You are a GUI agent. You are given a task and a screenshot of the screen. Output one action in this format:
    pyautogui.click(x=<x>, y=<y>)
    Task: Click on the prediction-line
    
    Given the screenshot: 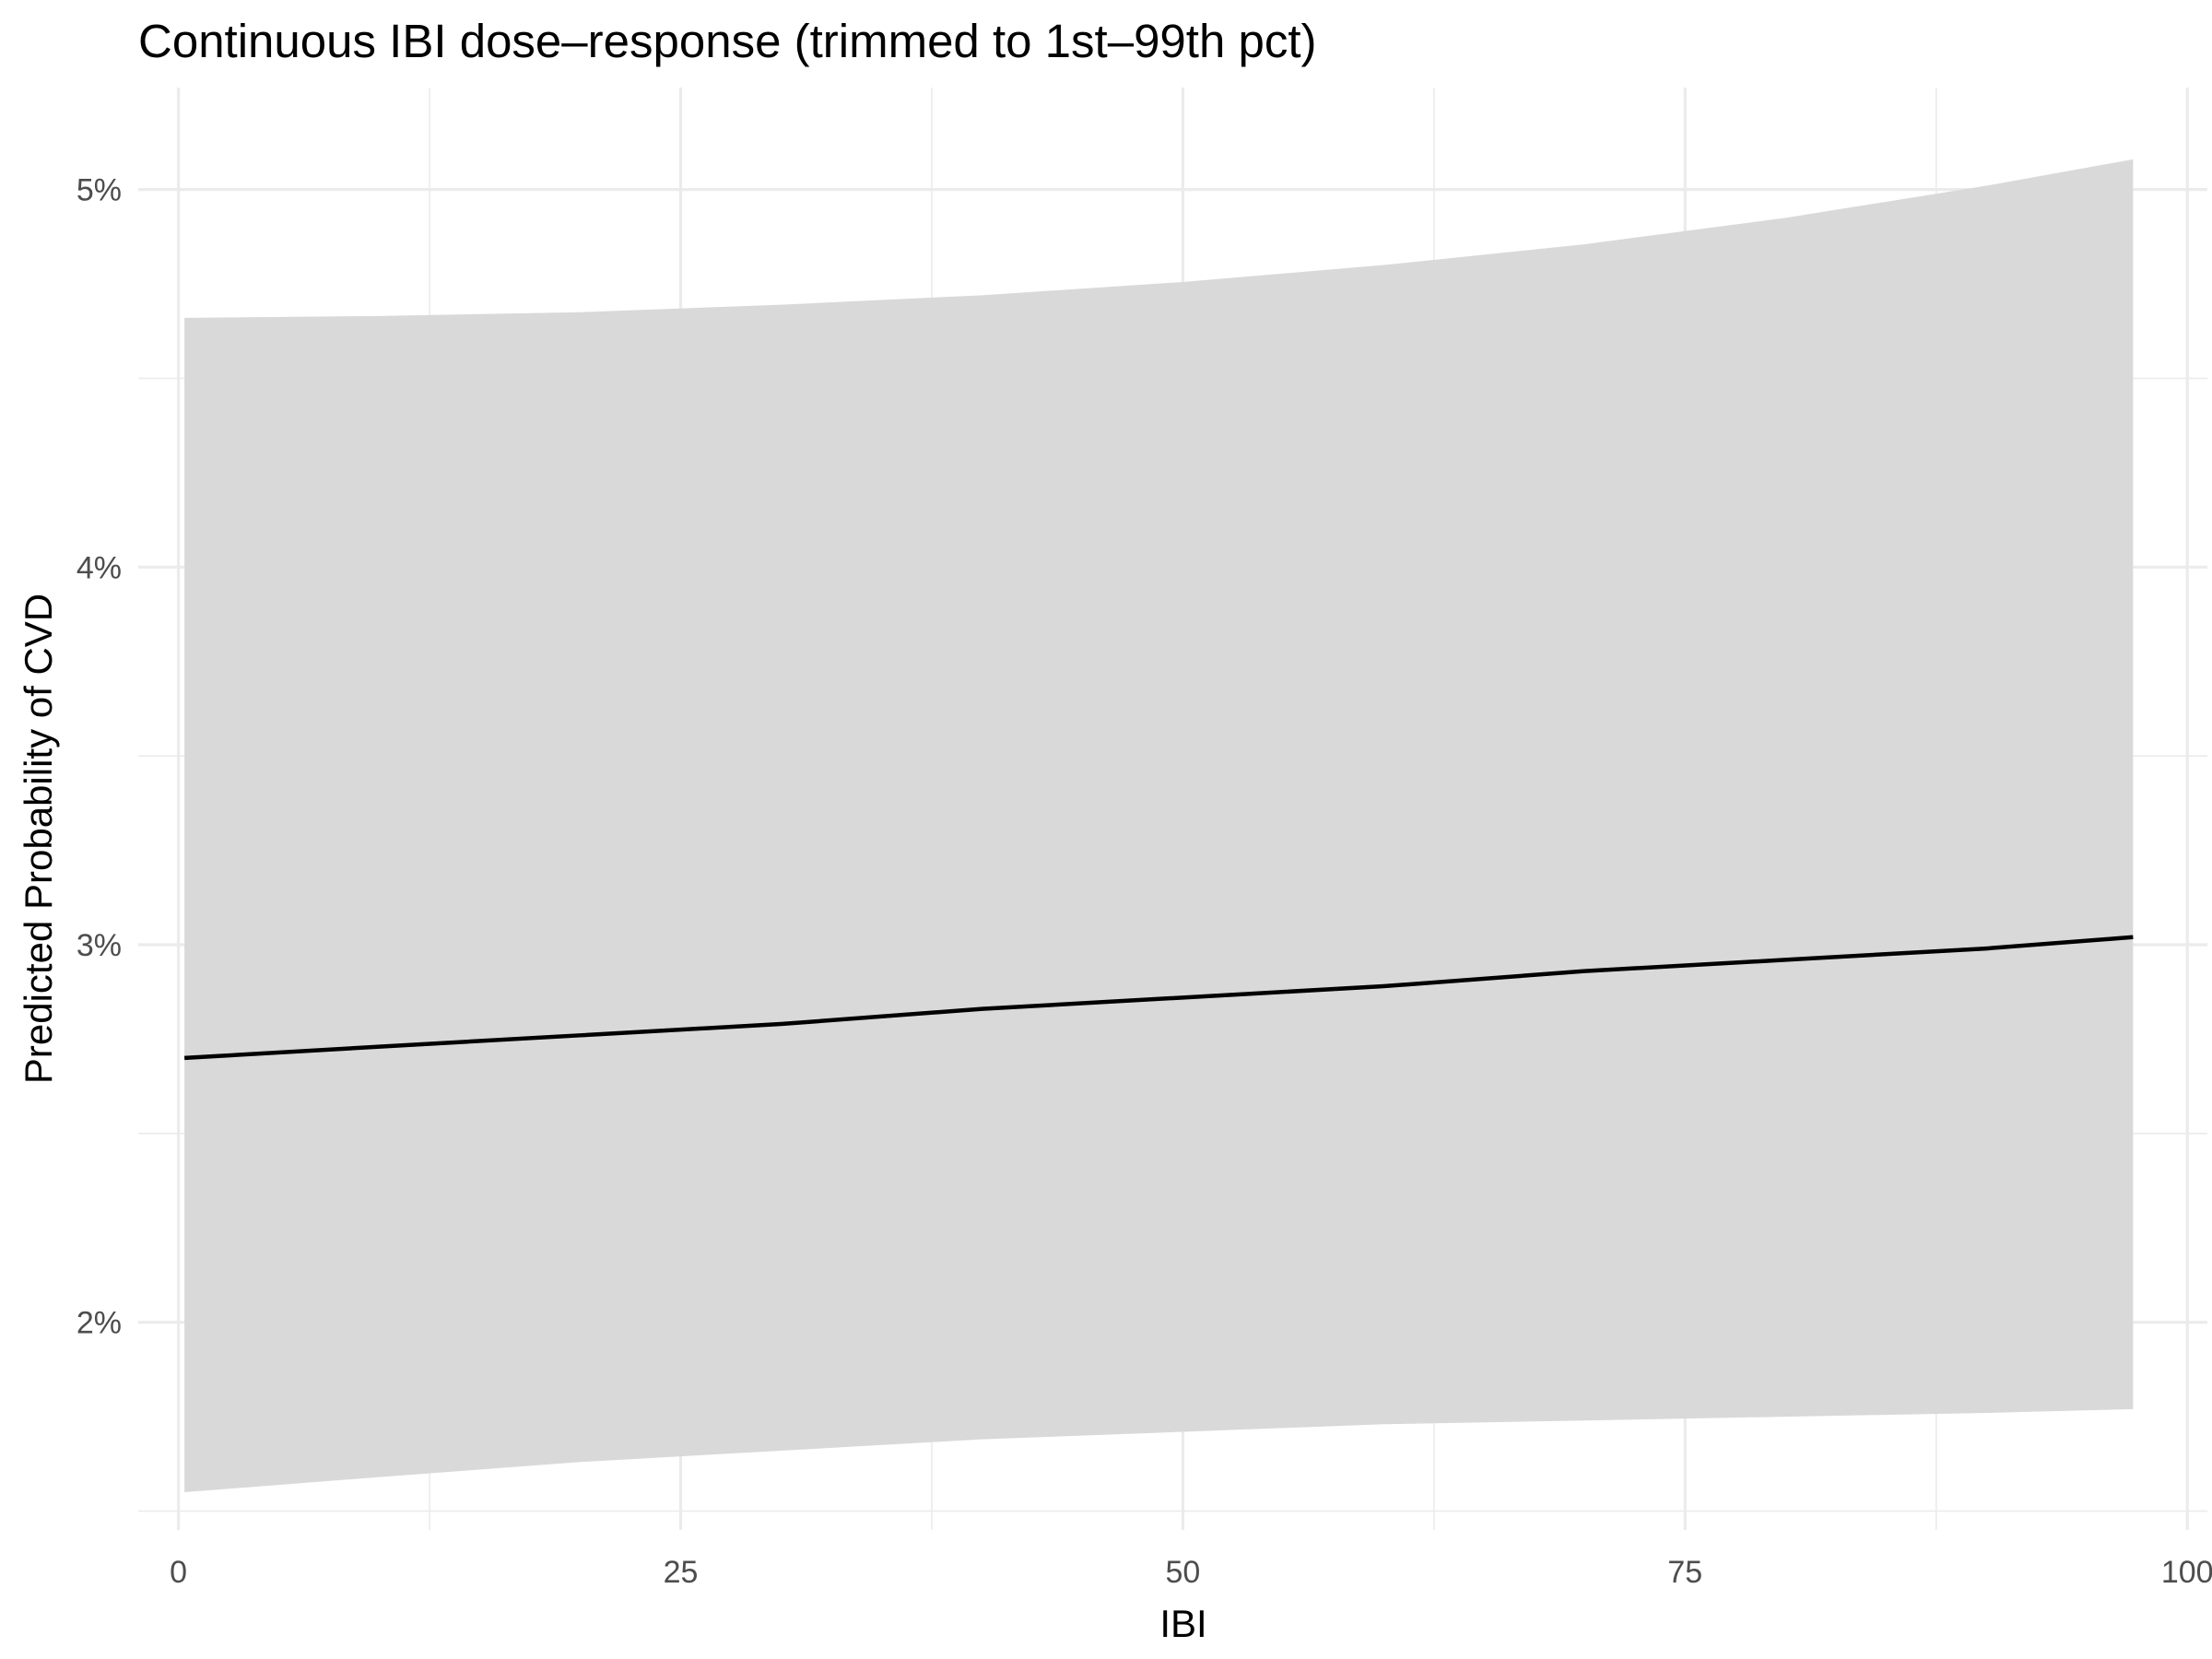 What is the action you would take?
    pyautogui.click(x=1159, y=998)
    